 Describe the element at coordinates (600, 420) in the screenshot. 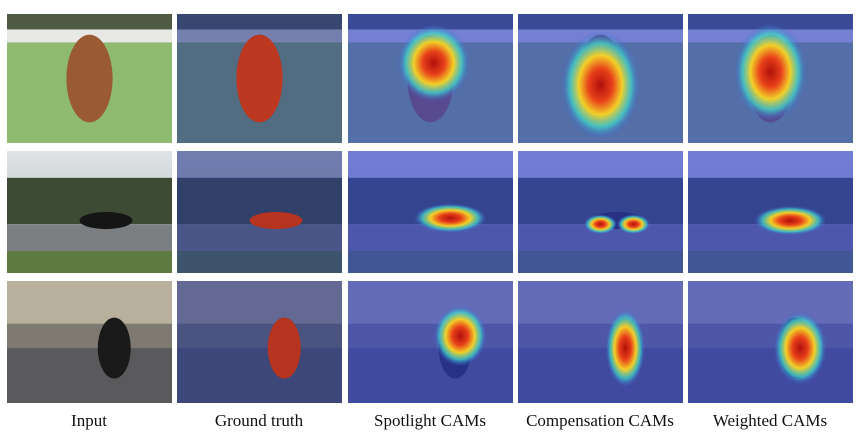

I see `column-label: Compensation CAMs` at that location.